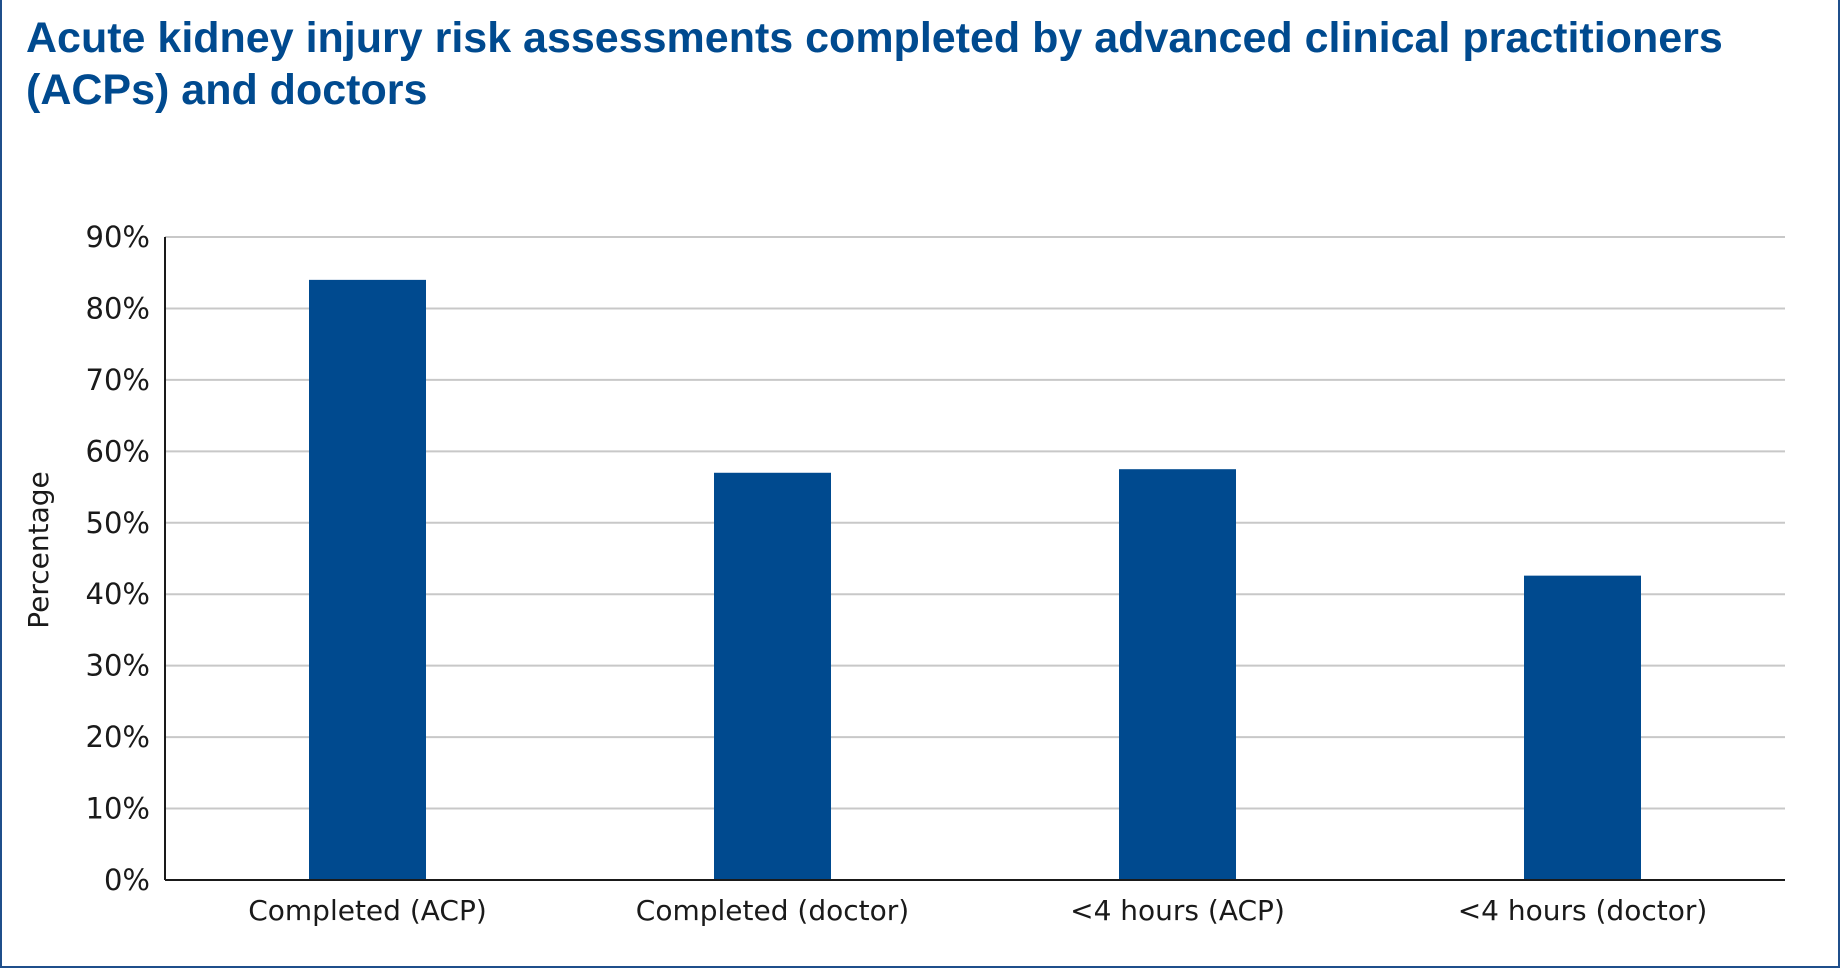 The width and height of the screenshot is (1840, 971). What do you see at coordinates (118, 594) in the screenshot?
I see `y-tick-label: 40%` at bounding box center [118, 594].